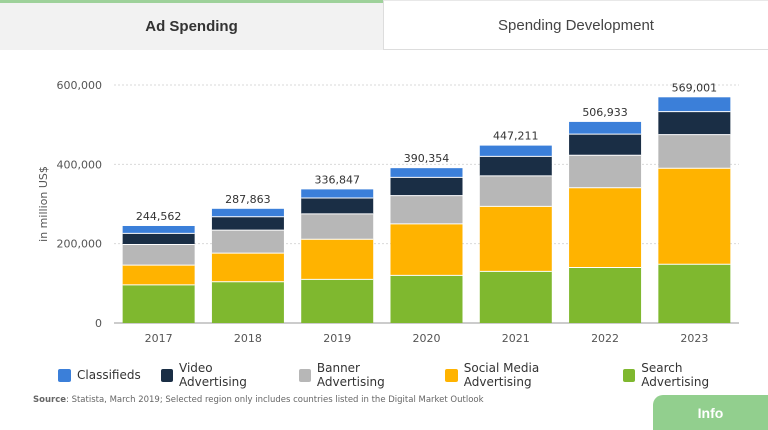 This screenshot has width=768, height=430. I want to click on bar-segment-classifieds-2021, so click(515, 151).